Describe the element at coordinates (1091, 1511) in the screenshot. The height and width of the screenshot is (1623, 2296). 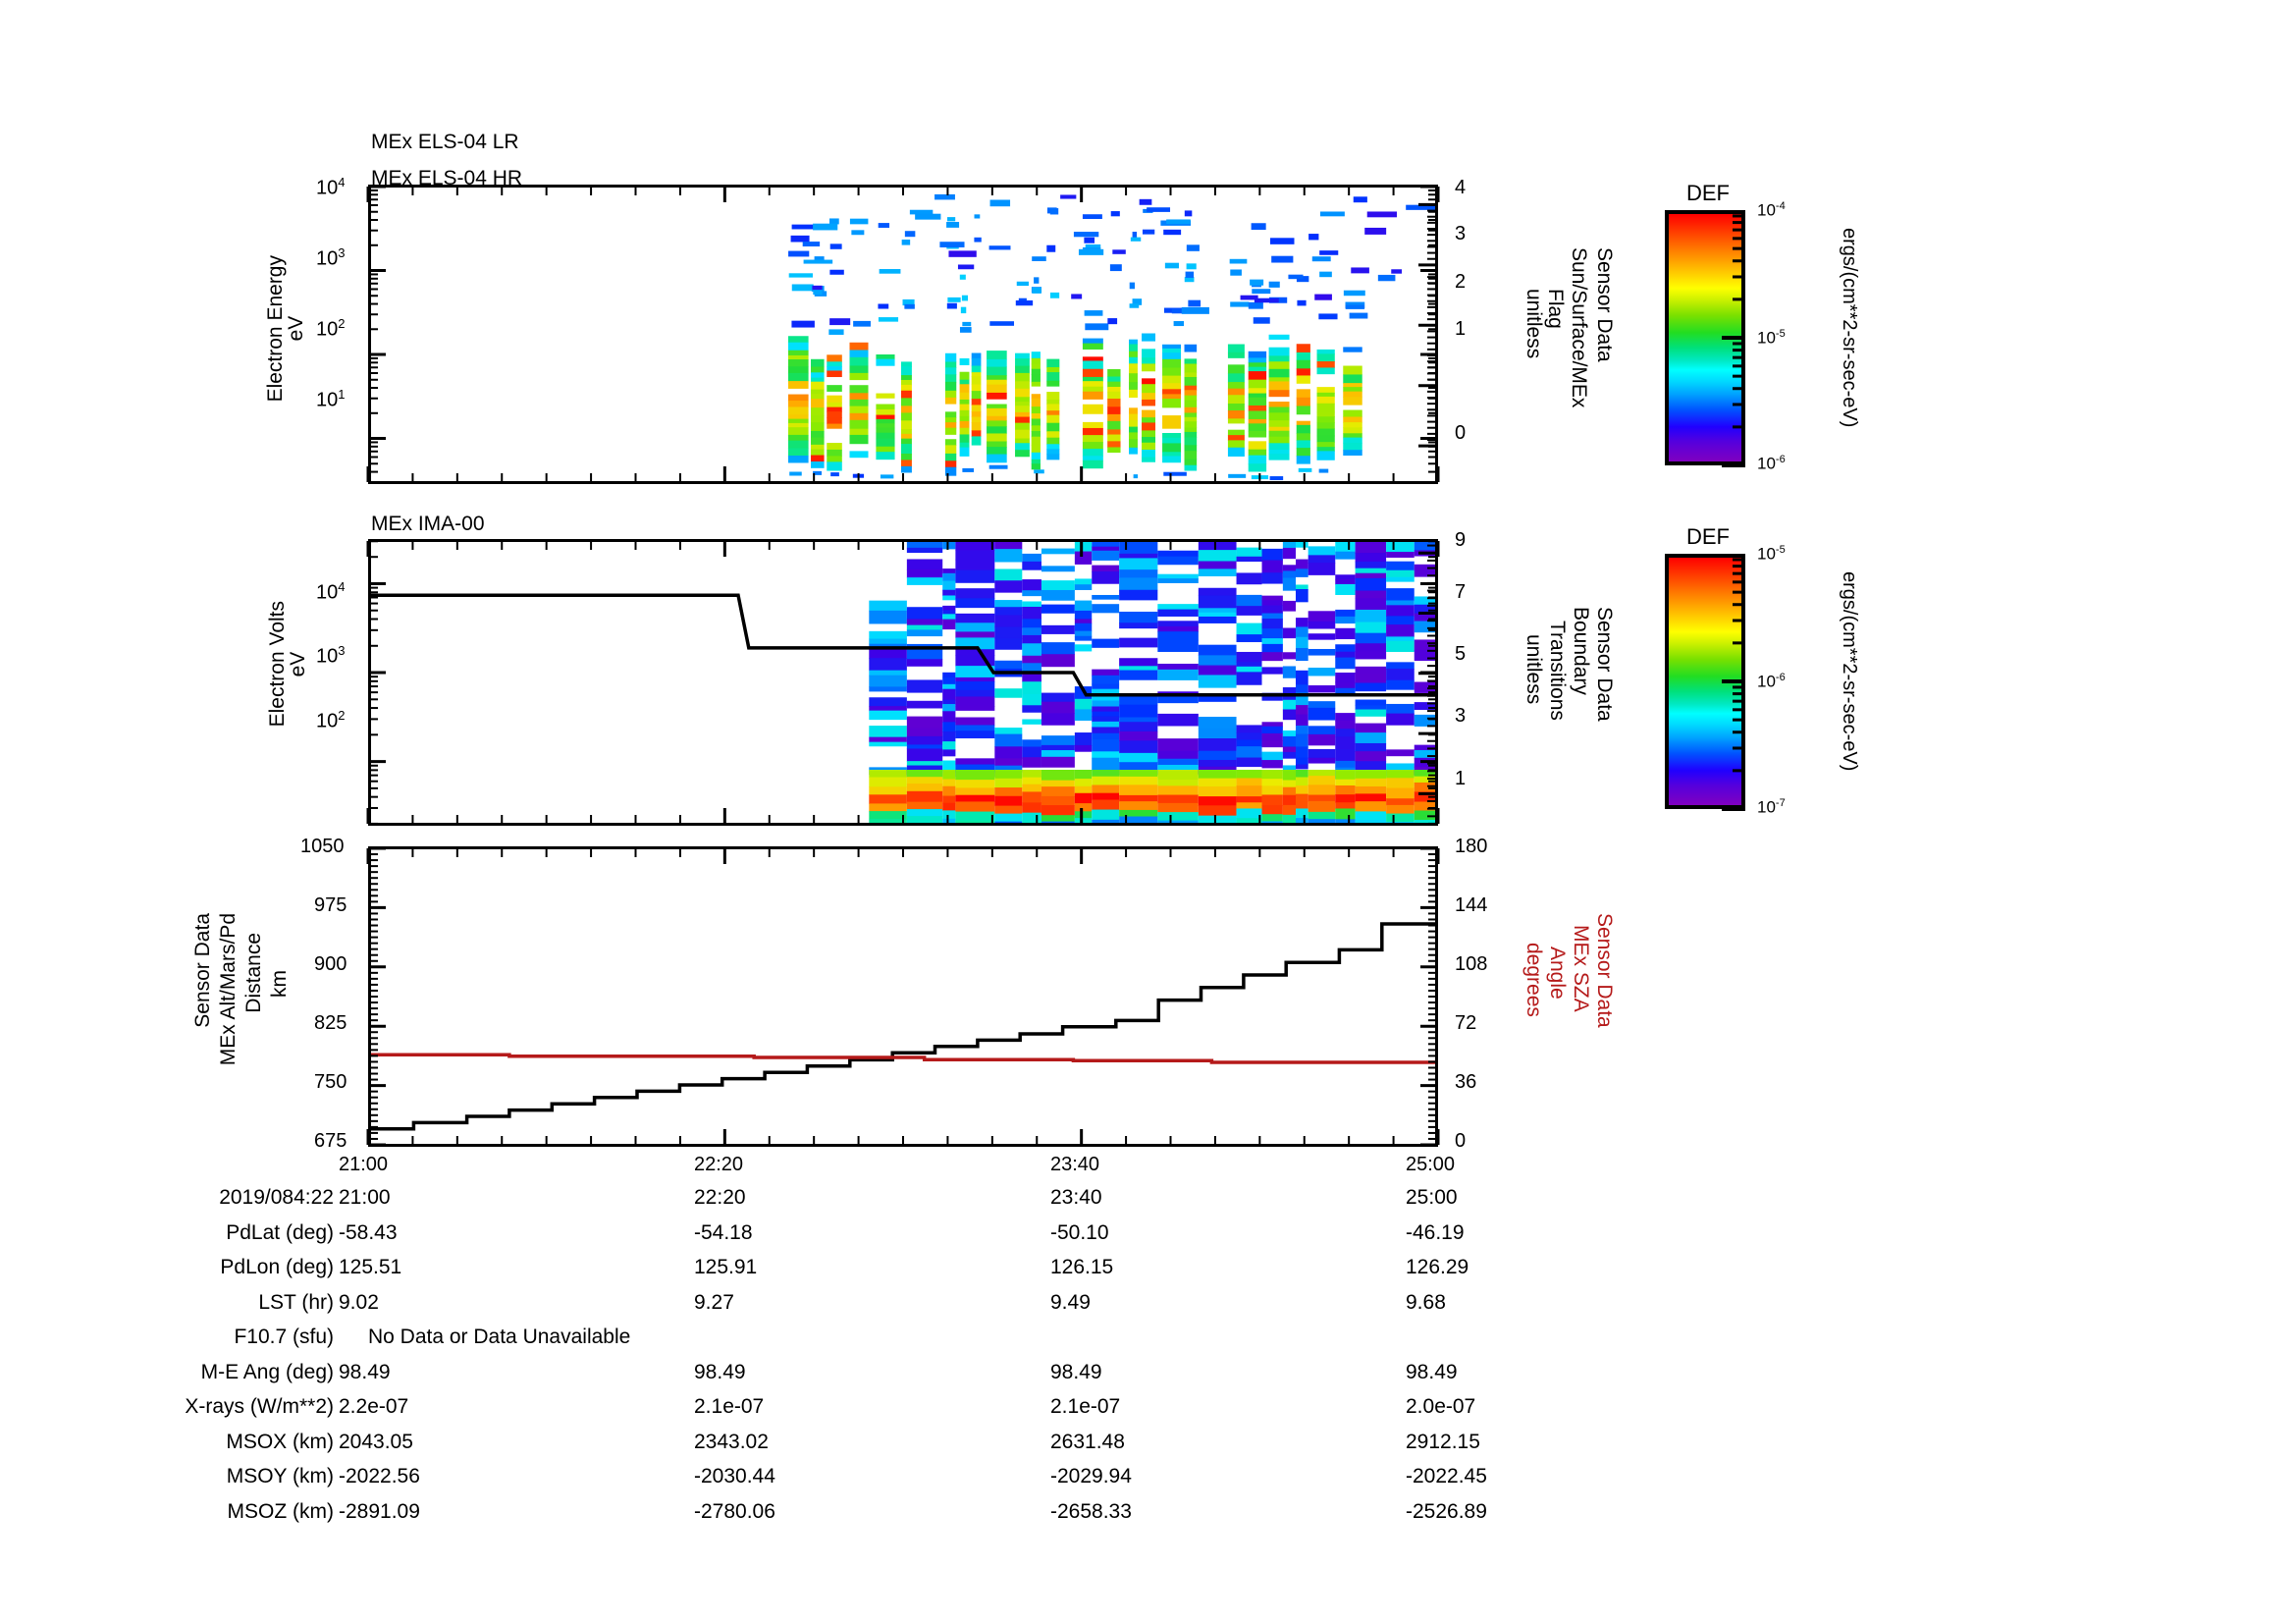
I see `table-cell: -2658.33` at that location.